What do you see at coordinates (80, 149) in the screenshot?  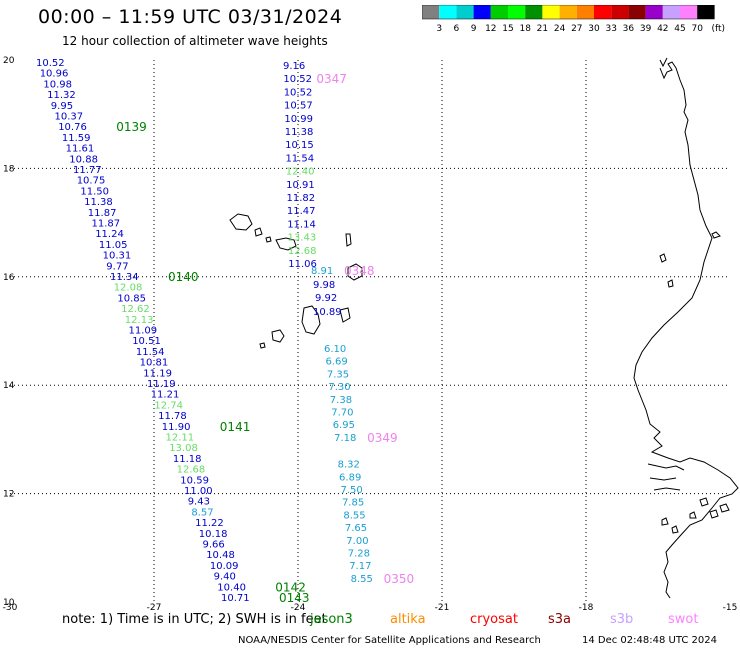 I see `wave-height-label: 11.61` at bounding box center [80, 149].